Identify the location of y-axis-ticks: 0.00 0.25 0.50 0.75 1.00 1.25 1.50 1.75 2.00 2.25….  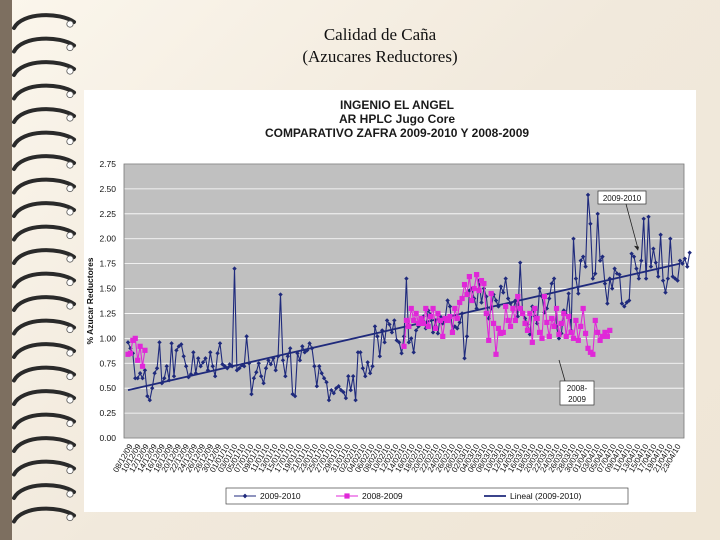
(107, 301).